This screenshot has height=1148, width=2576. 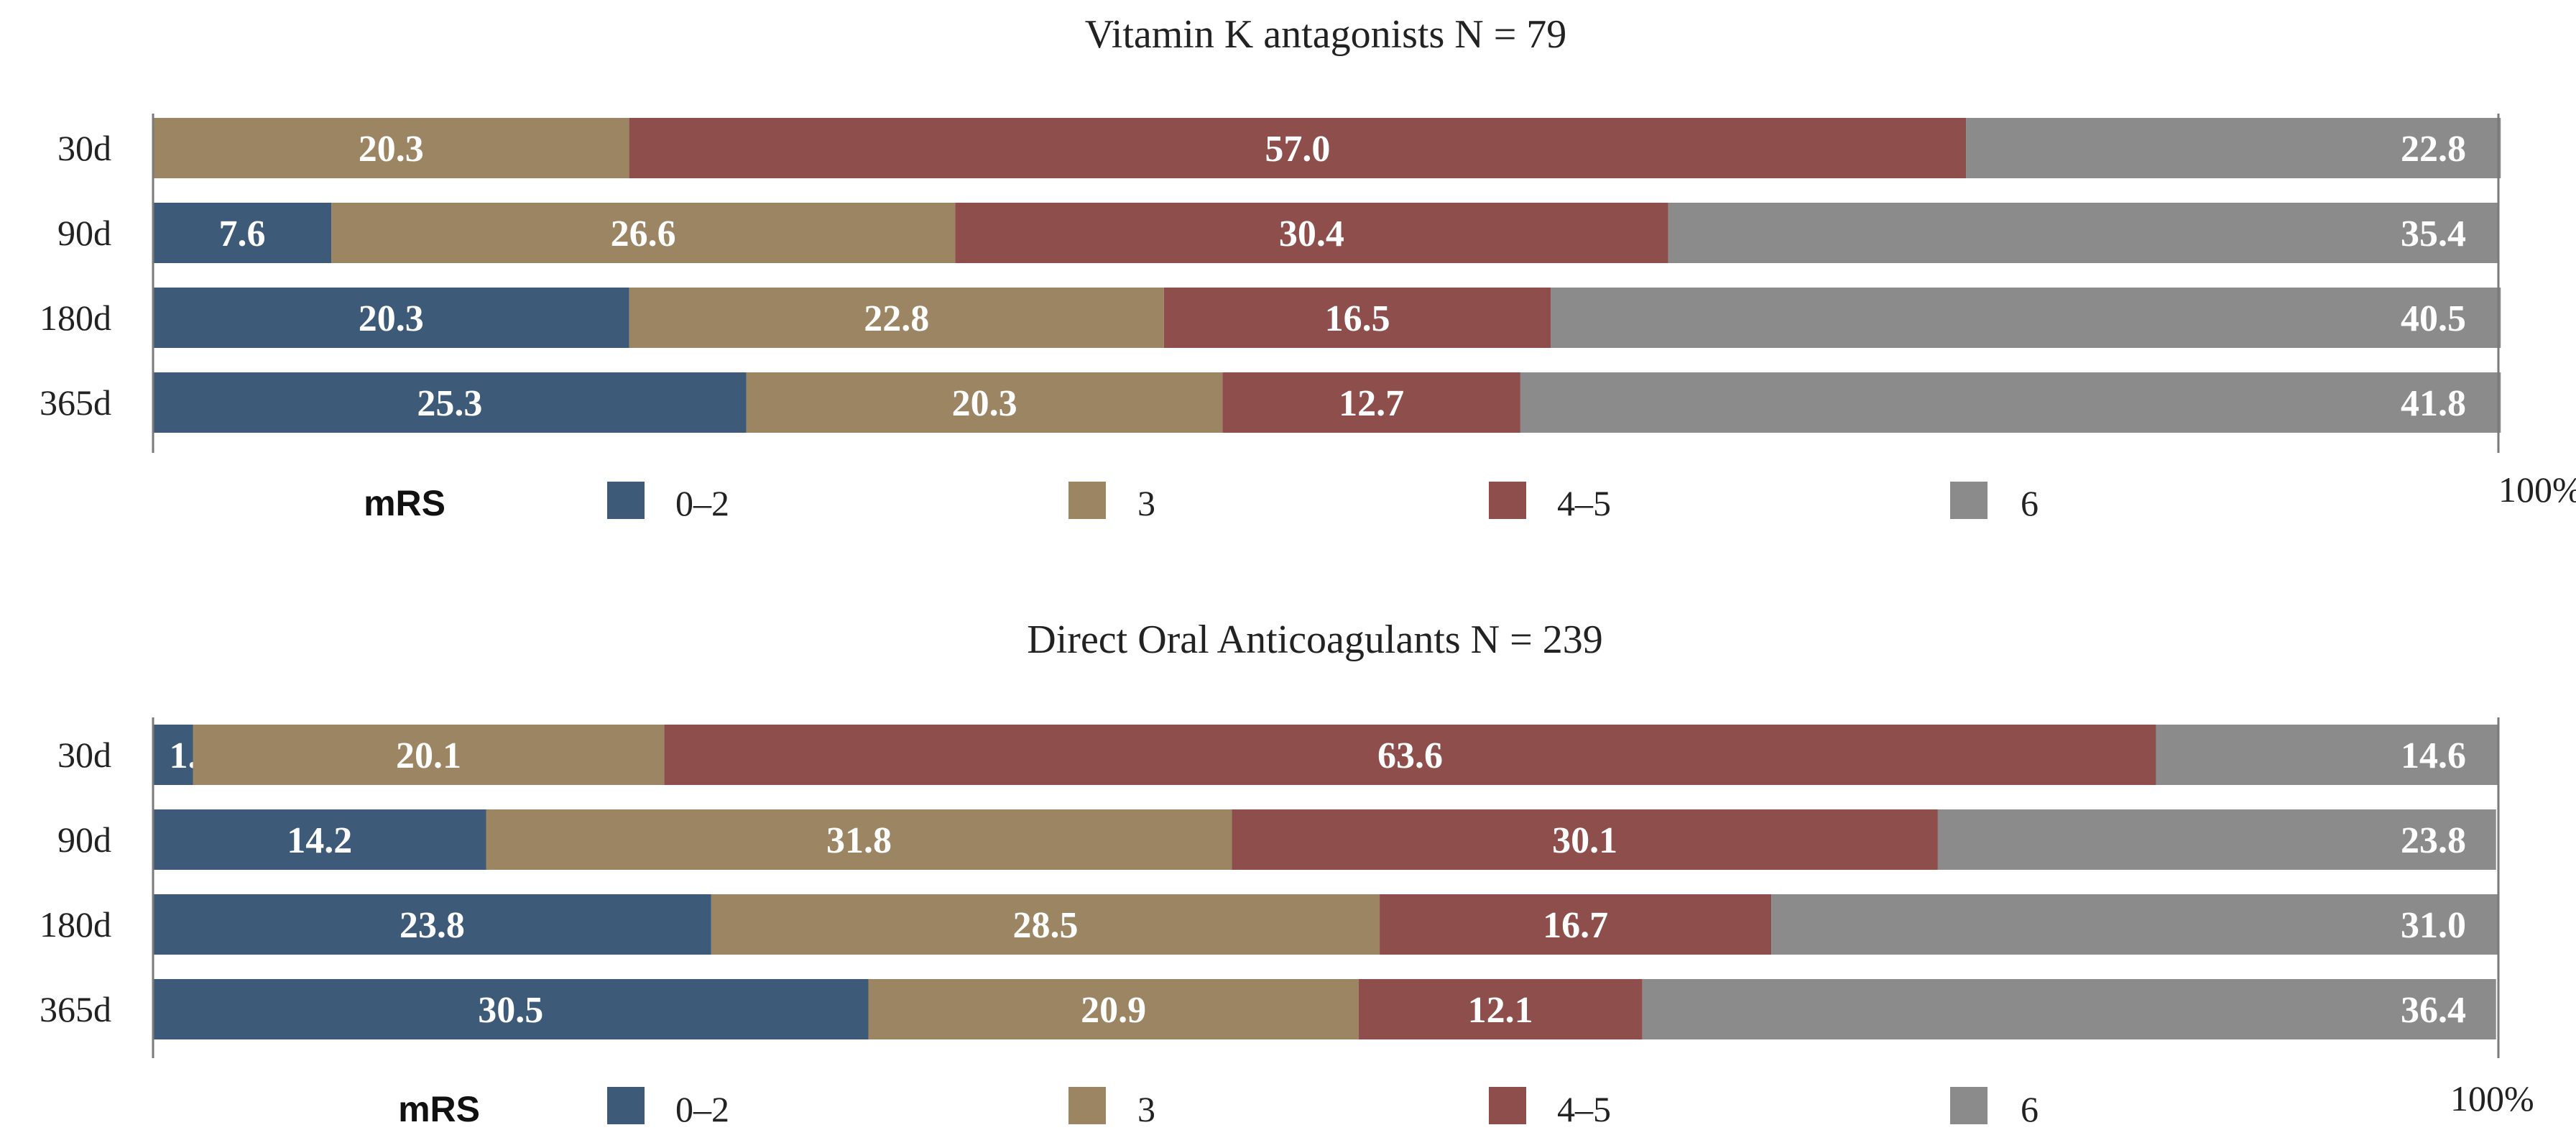 What do you see at coordinates (1326, 34) in the screenshot?
I see `vka-chart-title: Vitamin K antagonists N = 79` at bounding box center [1326, 34].